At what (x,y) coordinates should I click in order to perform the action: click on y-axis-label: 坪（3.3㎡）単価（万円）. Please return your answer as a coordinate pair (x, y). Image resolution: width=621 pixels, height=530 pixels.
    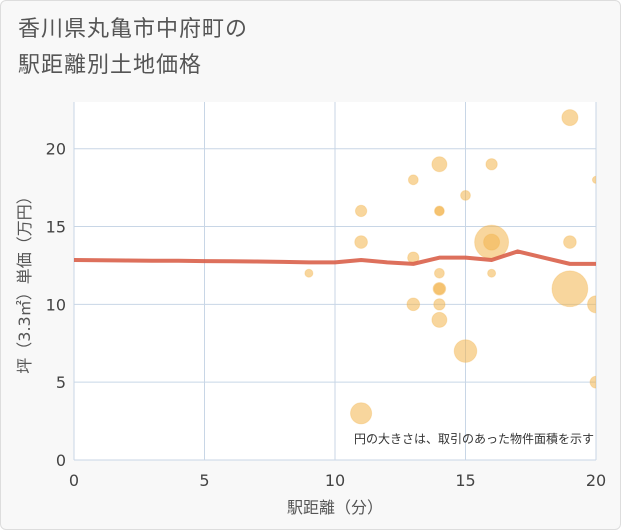
    Looking at the image, I should click on (24, 280).